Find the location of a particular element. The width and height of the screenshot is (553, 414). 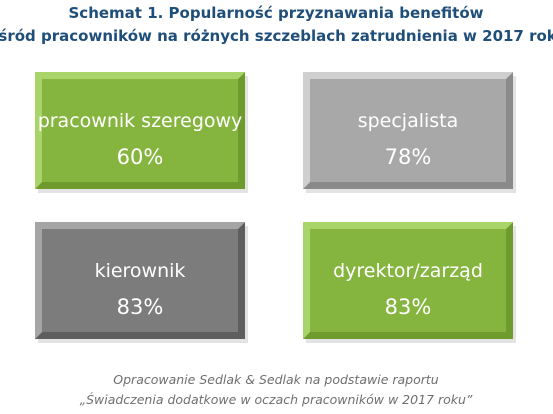

tile-label: kierownik is located at coordinates (140, 271).